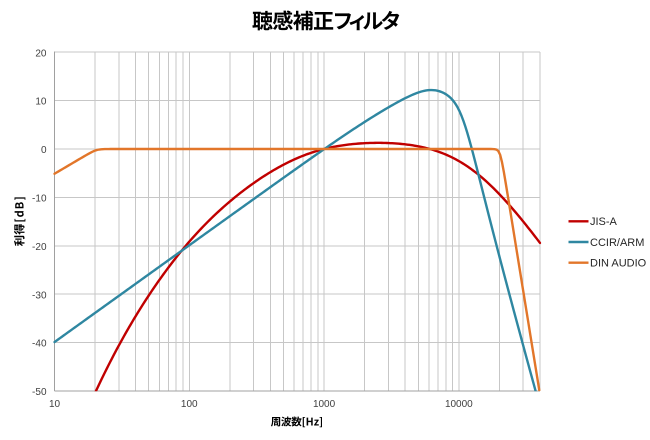  I want to click on svg-text: -40, so click(39, 344).